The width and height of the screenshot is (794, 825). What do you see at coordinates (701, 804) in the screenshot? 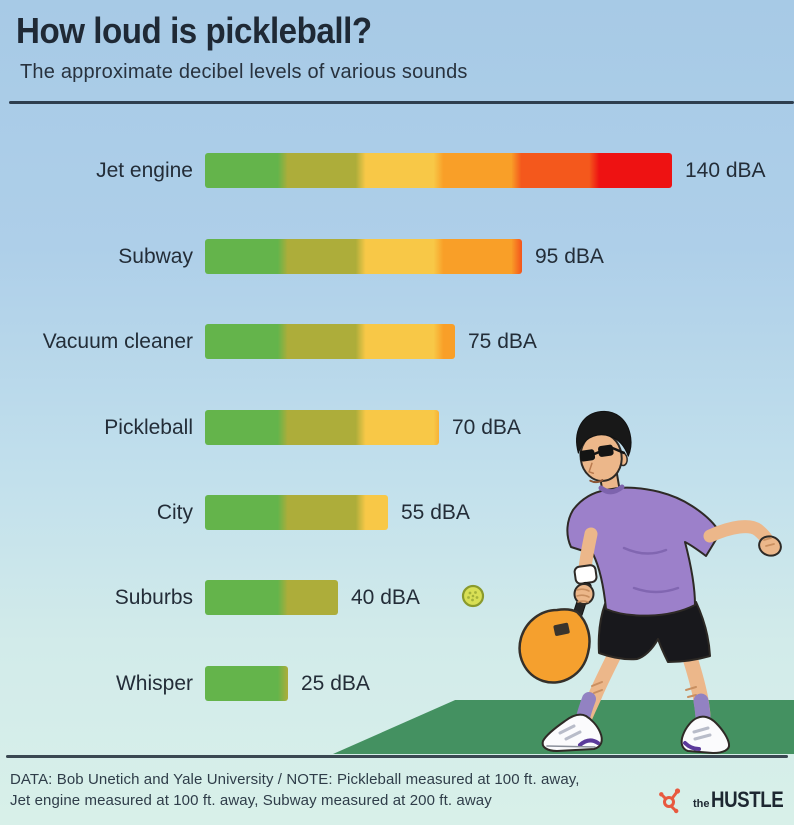
I see `brand-prefix: the` at bounding box center [701, 804].